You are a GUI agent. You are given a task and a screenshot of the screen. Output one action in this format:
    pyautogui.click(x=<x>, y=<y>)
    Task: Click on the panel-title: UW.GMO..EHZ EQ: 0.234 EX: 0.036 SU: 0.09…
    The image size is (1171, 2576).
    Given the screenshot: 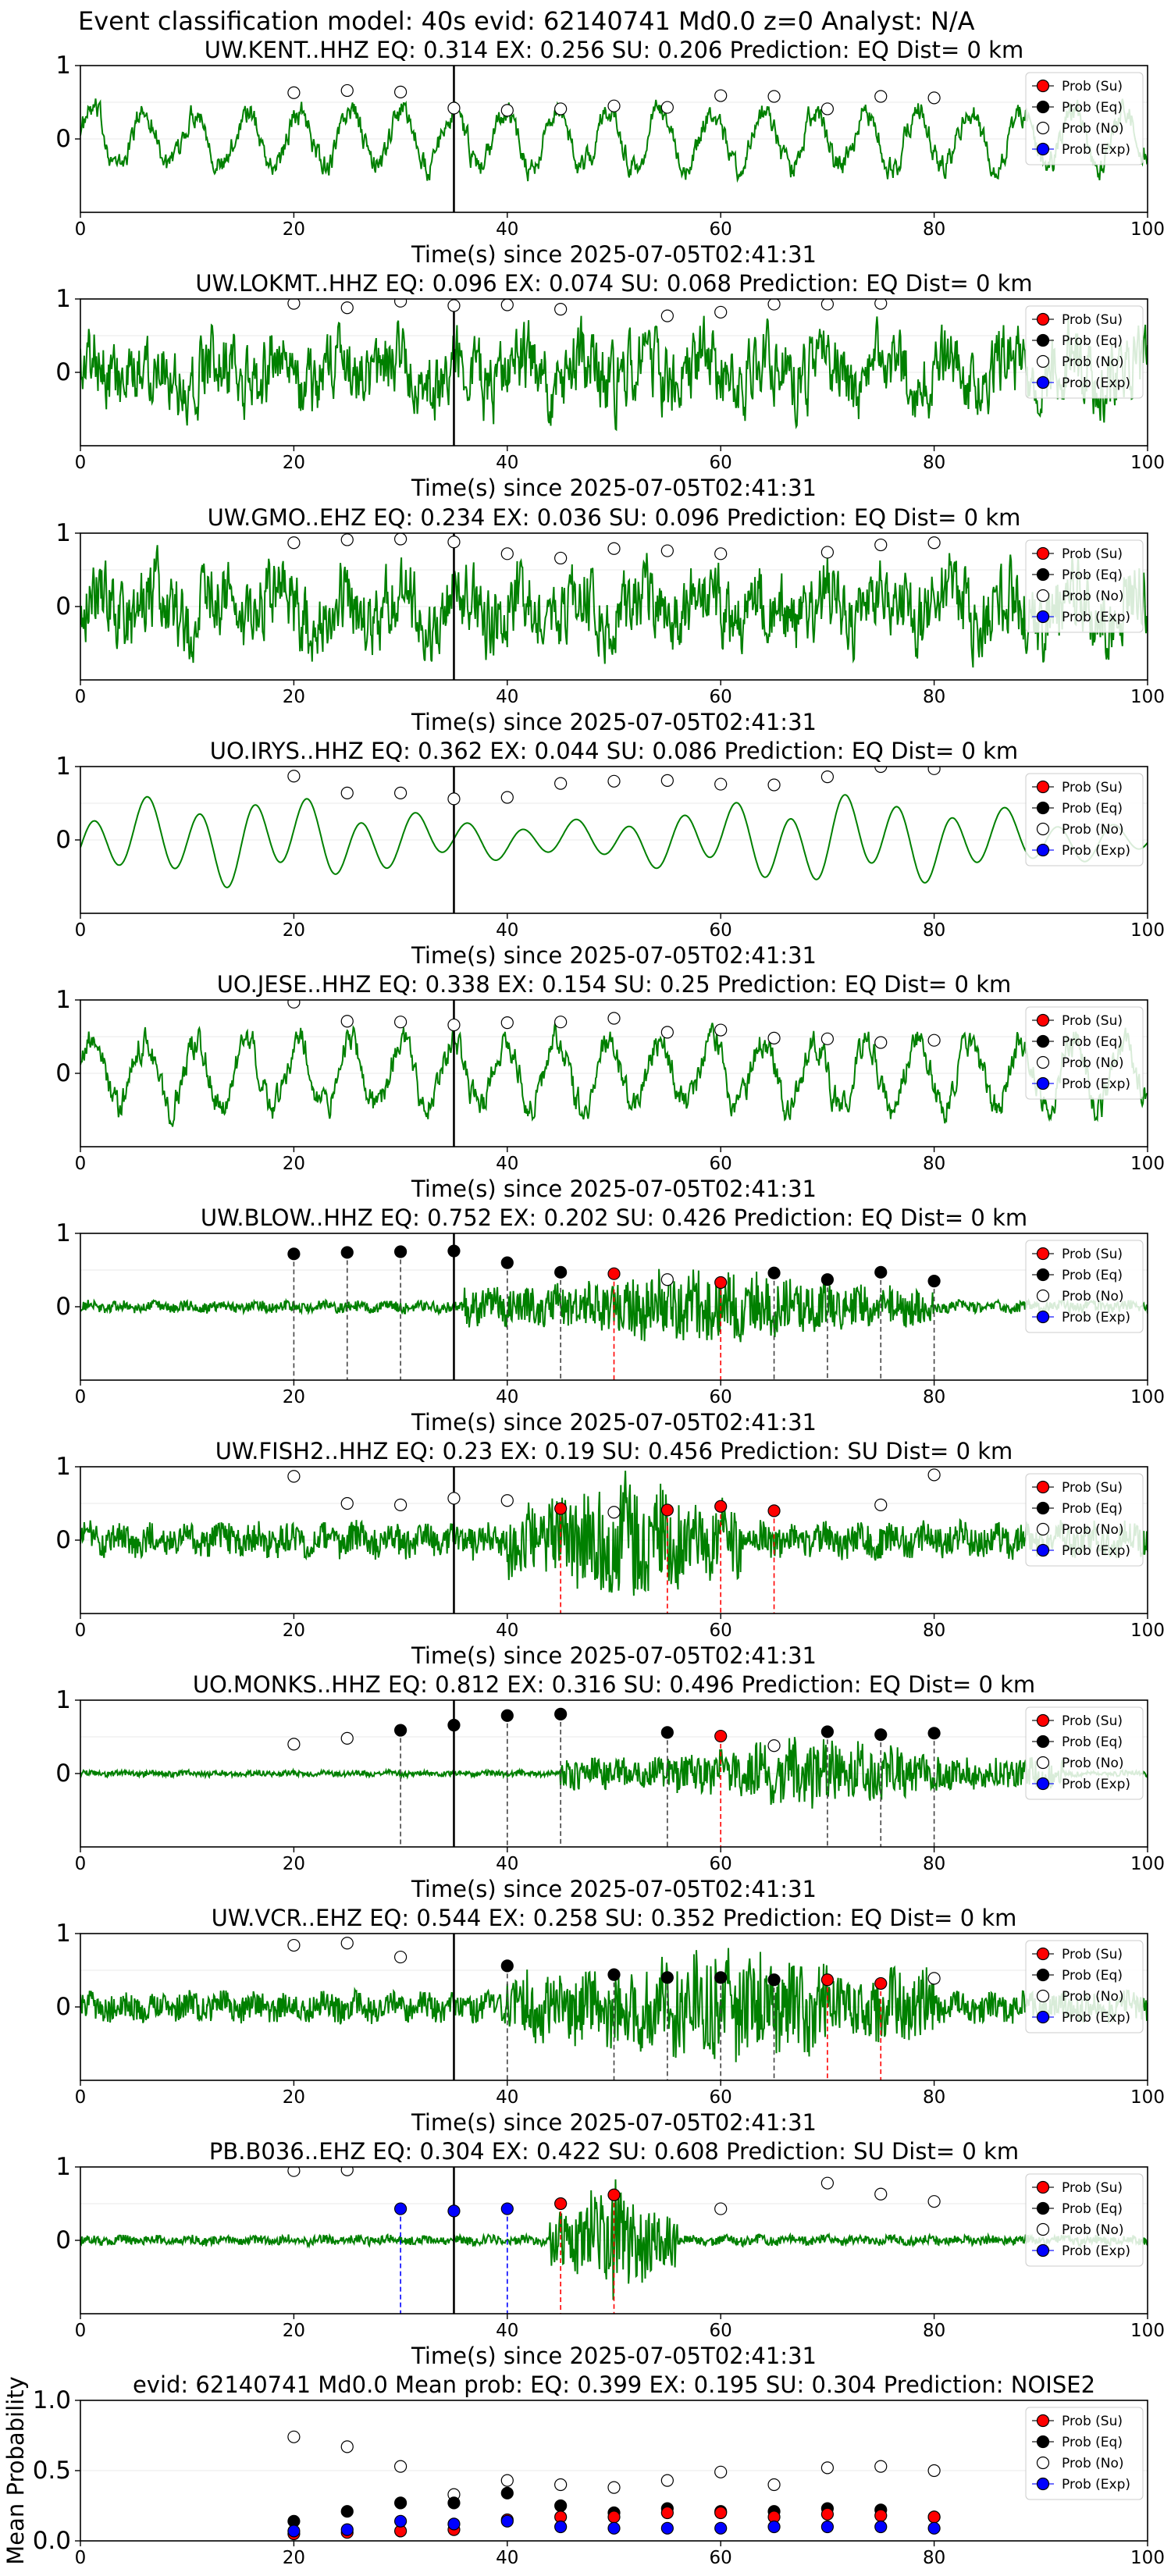 What is the action you would take?
    pyautogui.click(x=614, y=517)
    